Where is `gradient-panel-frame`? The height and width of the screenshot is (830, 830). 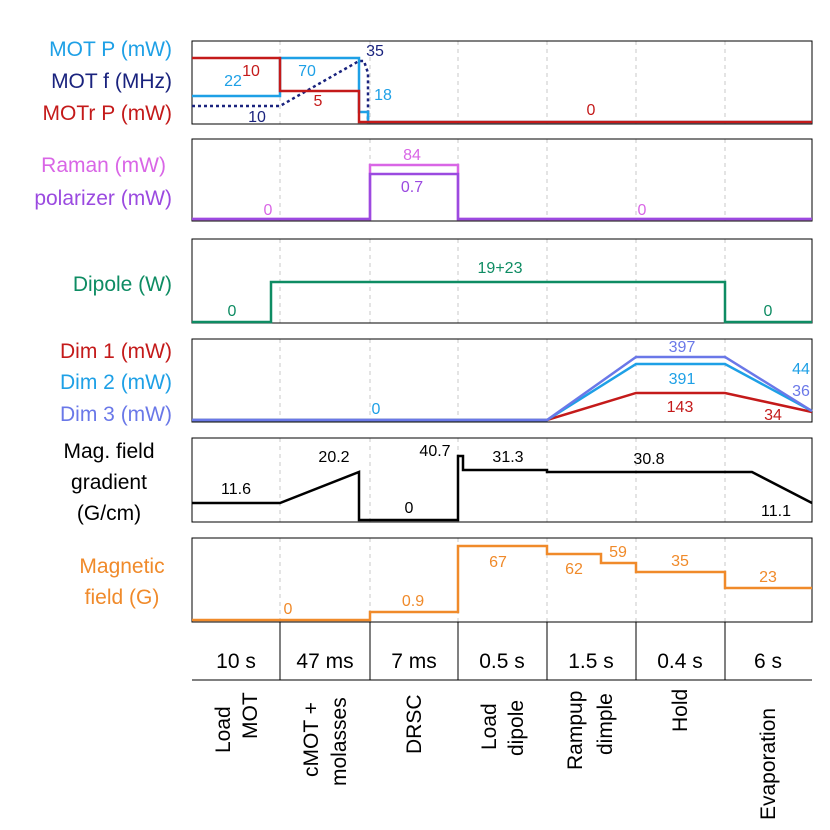
gradient-panel-frame is located at coordinates (502, 480).